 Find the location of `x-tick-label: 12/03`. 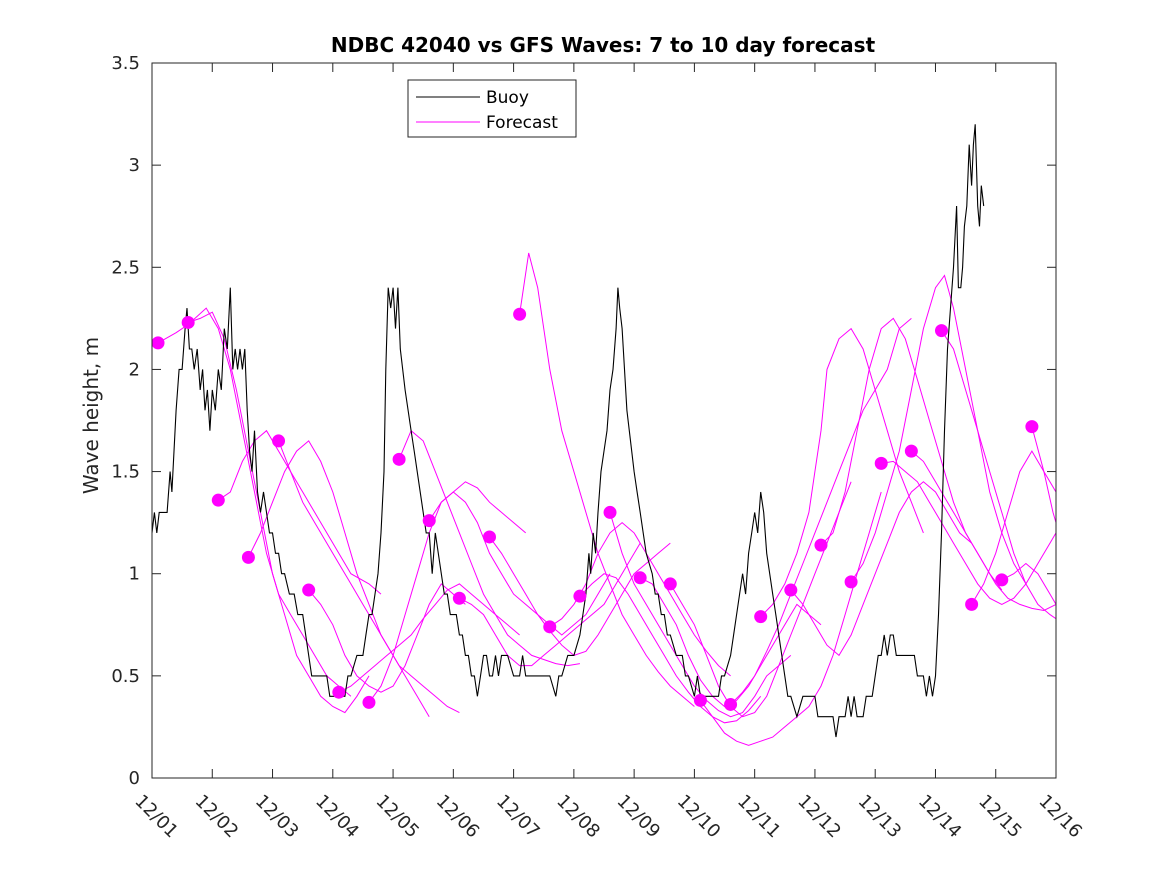

x-tick-label: 12/03 is located at coordinates (277, 817).